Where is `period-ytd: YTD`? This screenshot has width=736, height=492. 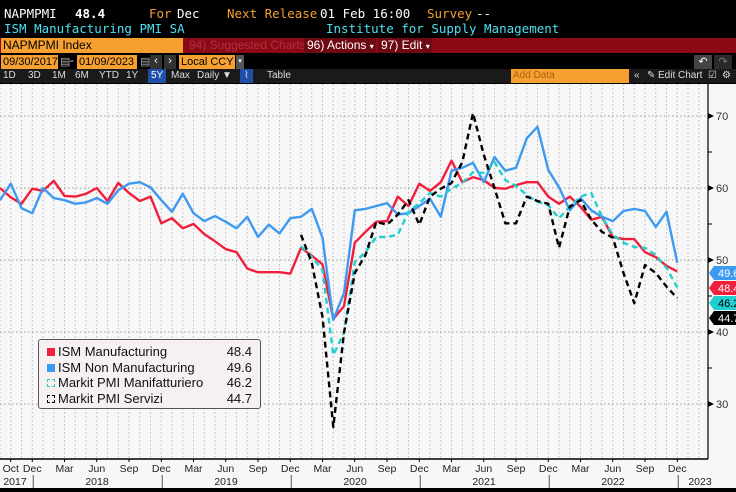
period-ytd: YTD is located at coordinates (109, 76).